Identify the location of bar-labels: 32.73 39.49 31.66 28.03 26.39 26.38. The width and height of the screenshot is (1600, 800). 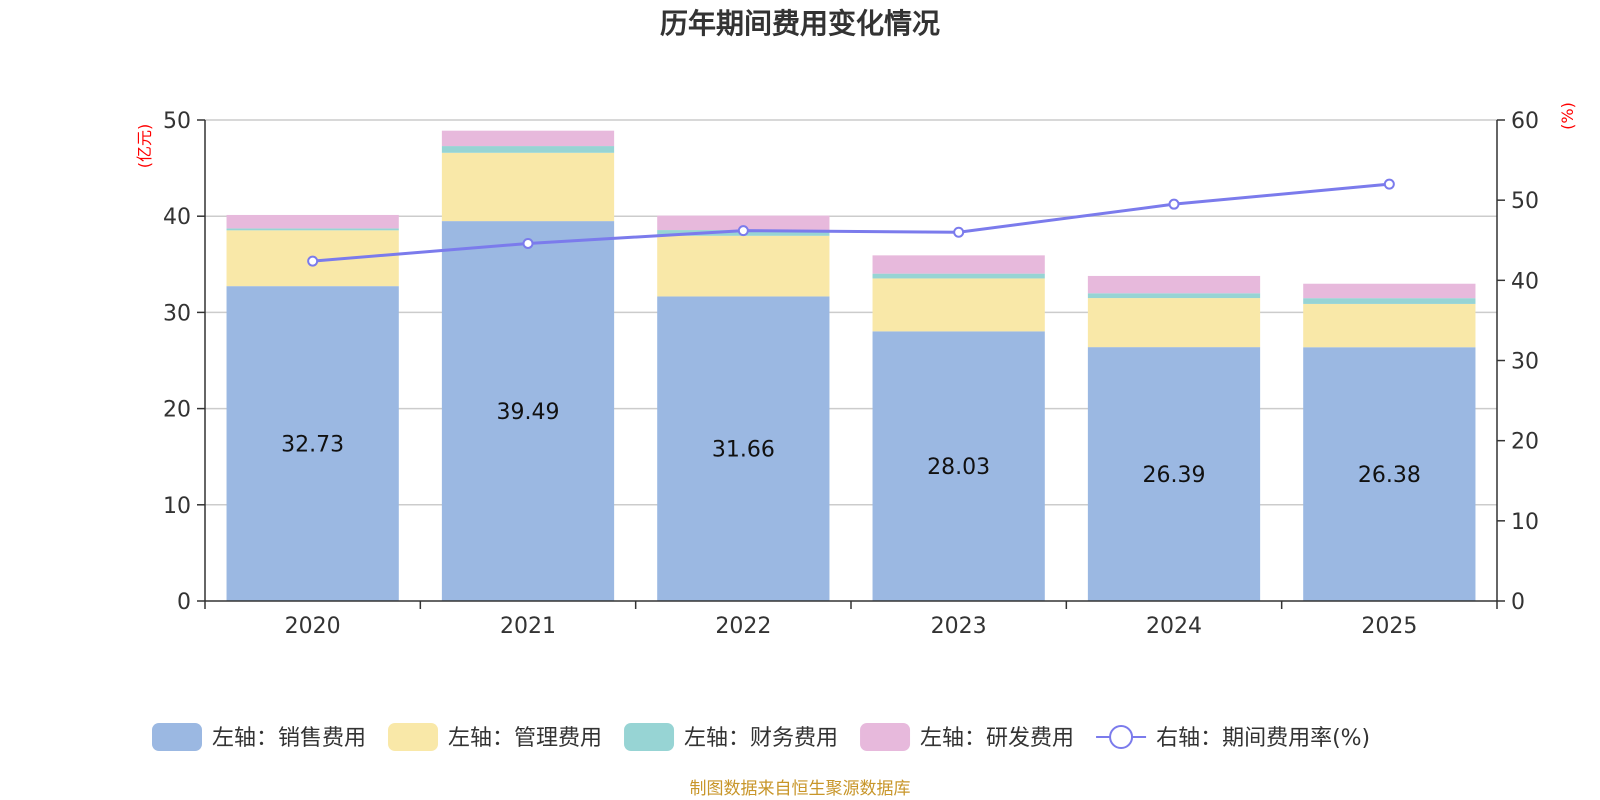
(851, 444).